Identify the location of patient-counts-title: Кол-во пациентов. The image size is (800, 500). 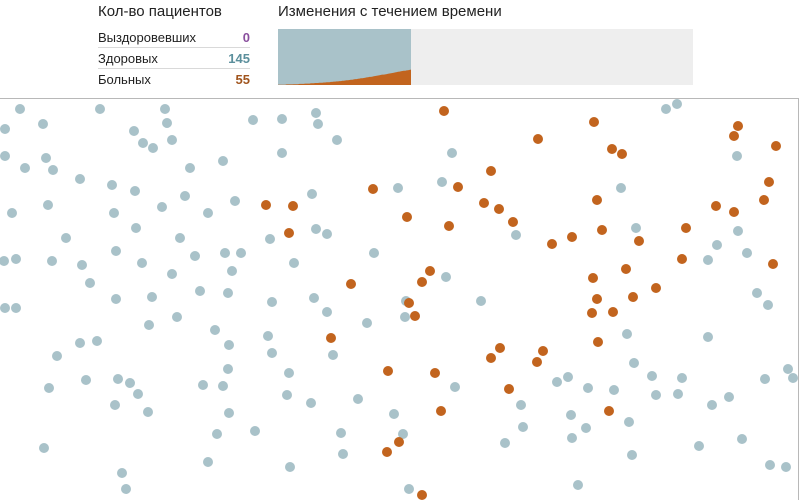
(160, 11).